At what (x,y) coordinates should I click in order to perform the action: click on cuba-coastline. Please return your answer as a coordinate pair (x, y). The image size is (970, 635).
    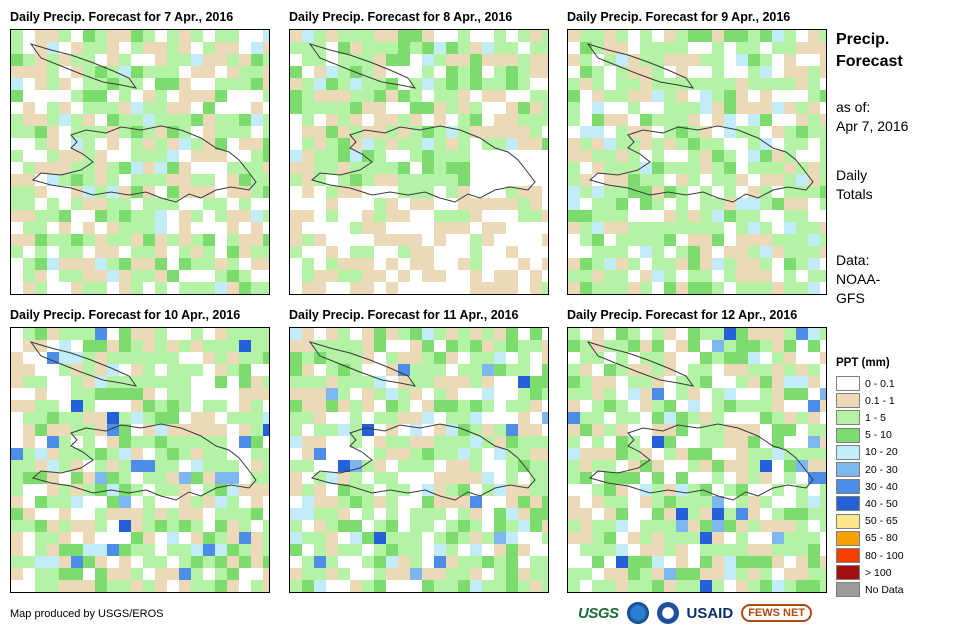
    Looking at the image, I should click on (640, 66).